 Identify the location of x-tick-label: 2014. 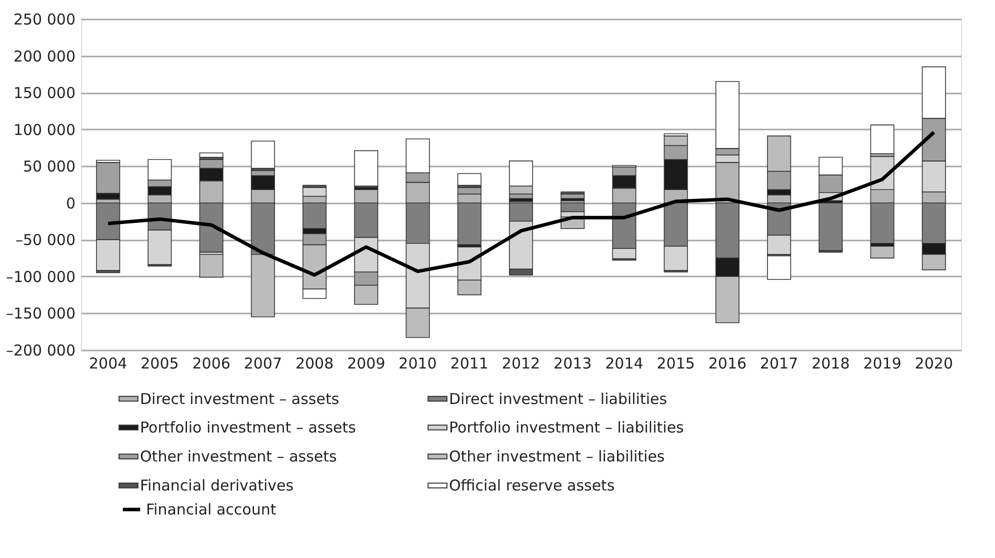
(624, 363).